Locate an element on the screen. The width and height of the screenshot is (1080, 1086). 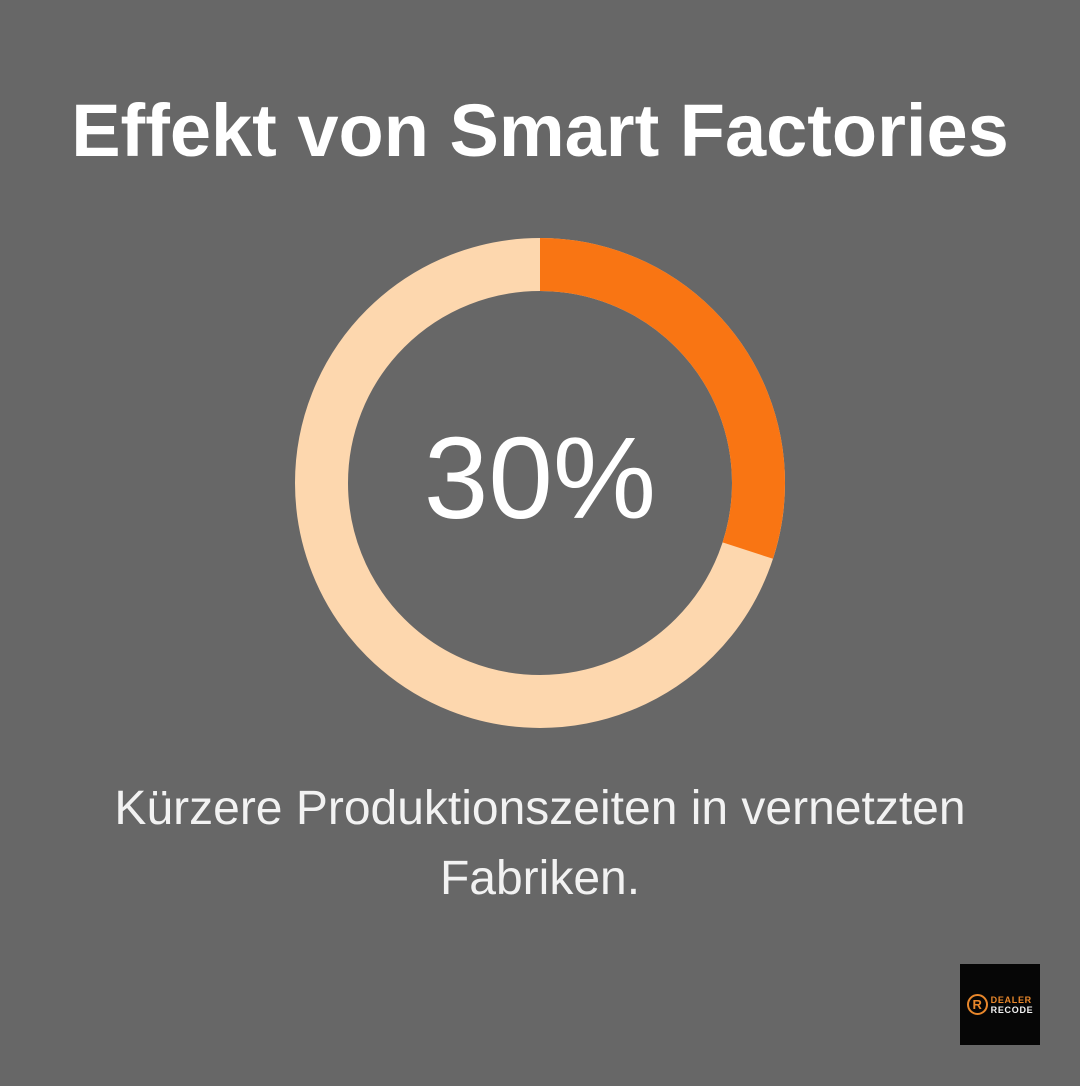
logo-text-dealer: DEALER is located at coordinates (1011, 999).